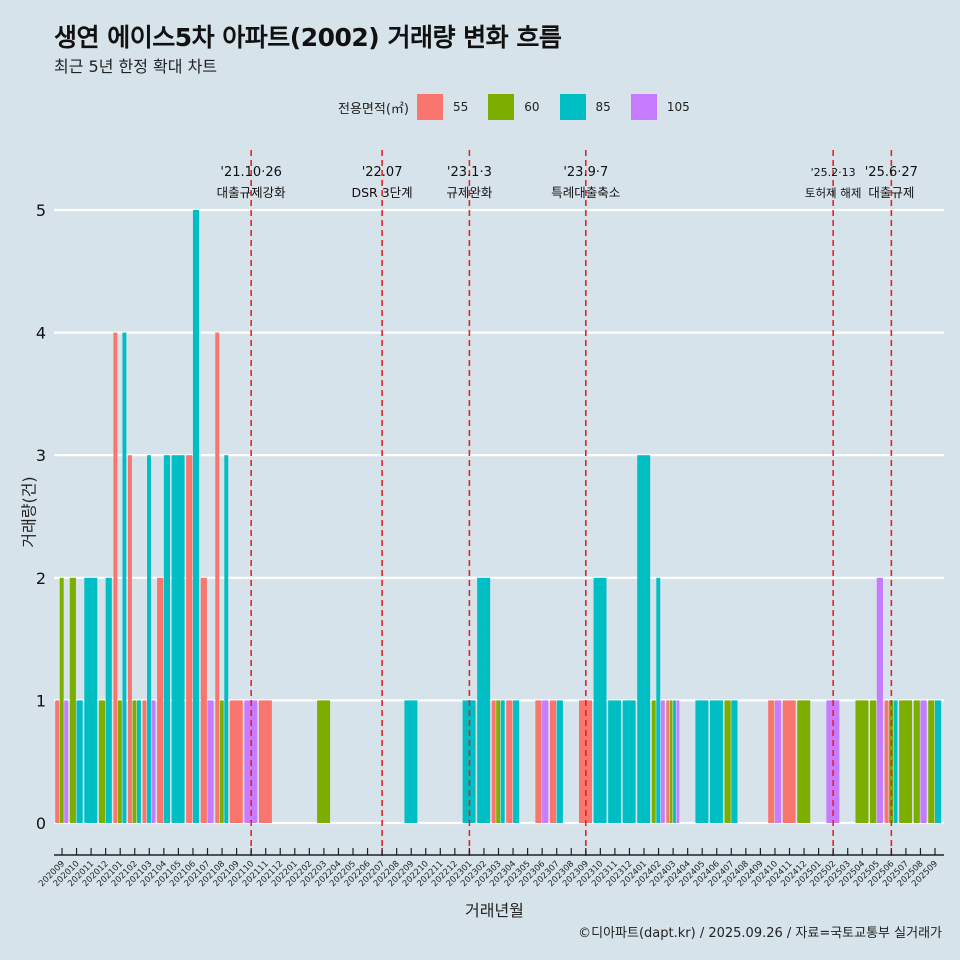  Describe the element at coordinates (833, 172) in the screenshot. I see `event-date-label: '25.2·13` at that location.